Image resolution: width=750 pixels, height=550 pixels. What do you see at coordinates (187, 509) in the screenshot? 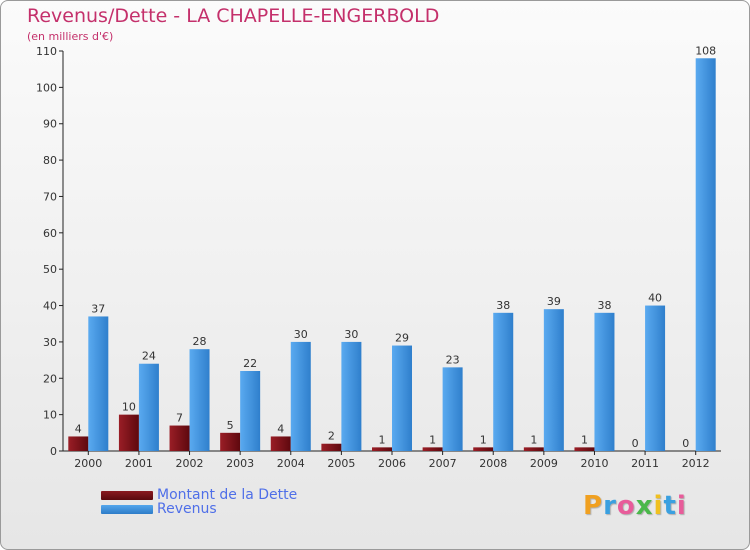
I see `legend-label-revenus: Revenus` at bounding box center [187, 509].